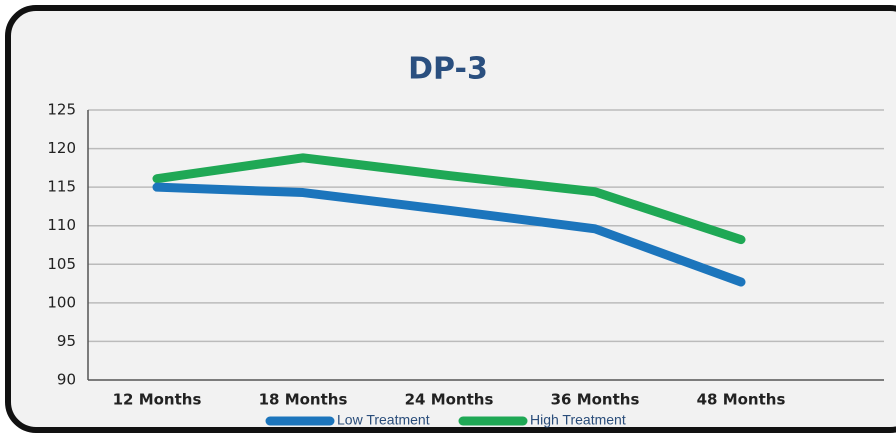 The height and width of the screenshot is (437, 896). Describe the element at coordinates (61, 264) in the screenshot. I see `y-tick-label: 105` at that location.